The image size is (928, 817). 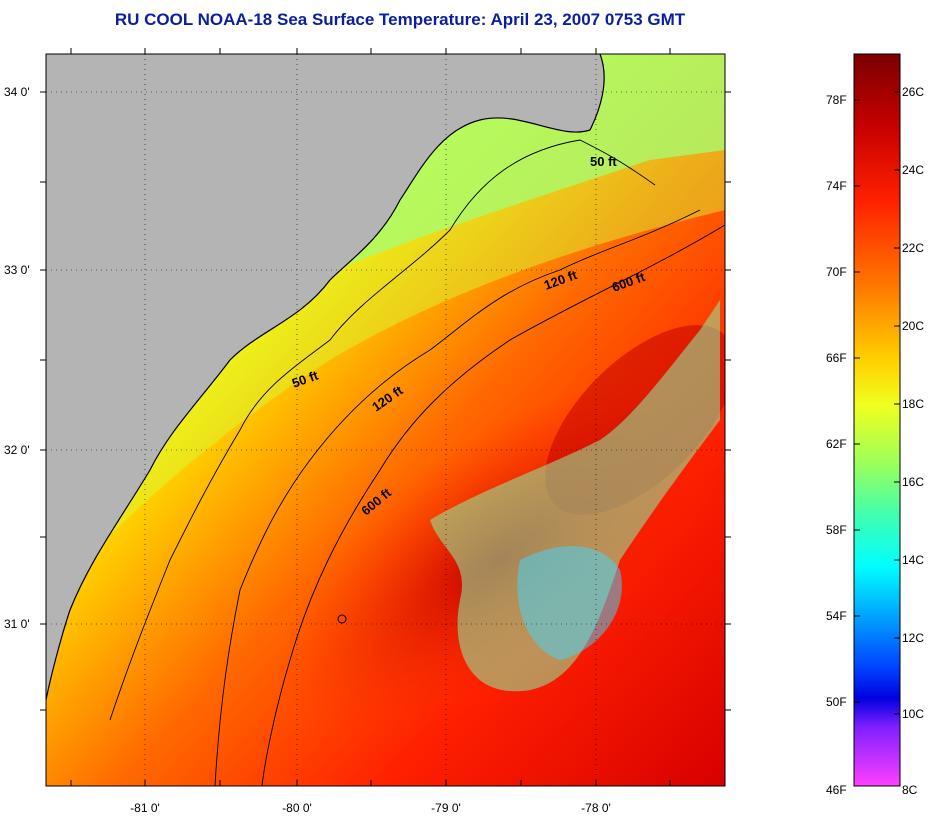 I want to click on colorbar-c-26: 26C, so click(x=913, y=92).